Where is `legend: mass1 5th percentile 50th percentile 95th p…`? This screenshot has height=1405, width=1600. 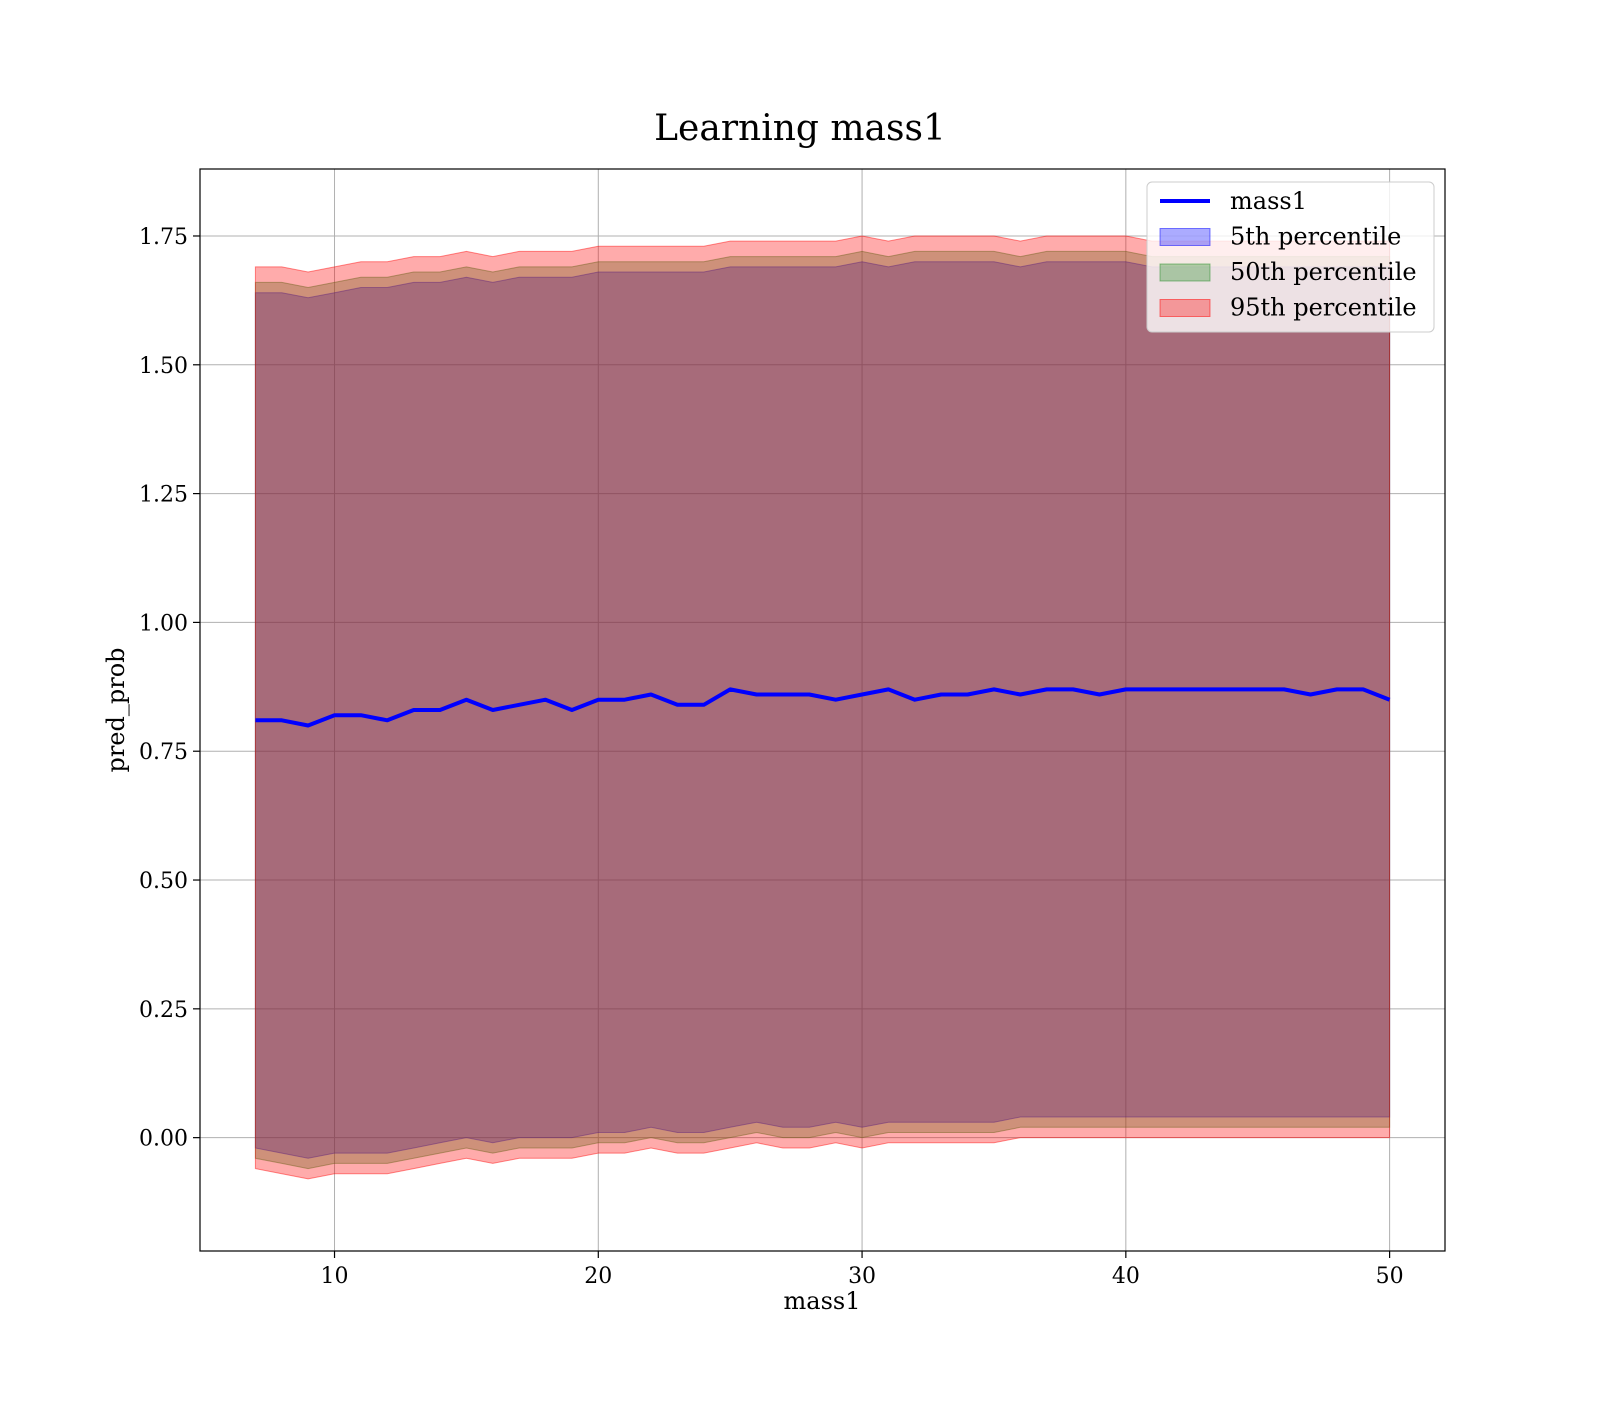
legend: mass1 5th percentile 50th percentile 95th p… is located at coordinates (1290, 257).